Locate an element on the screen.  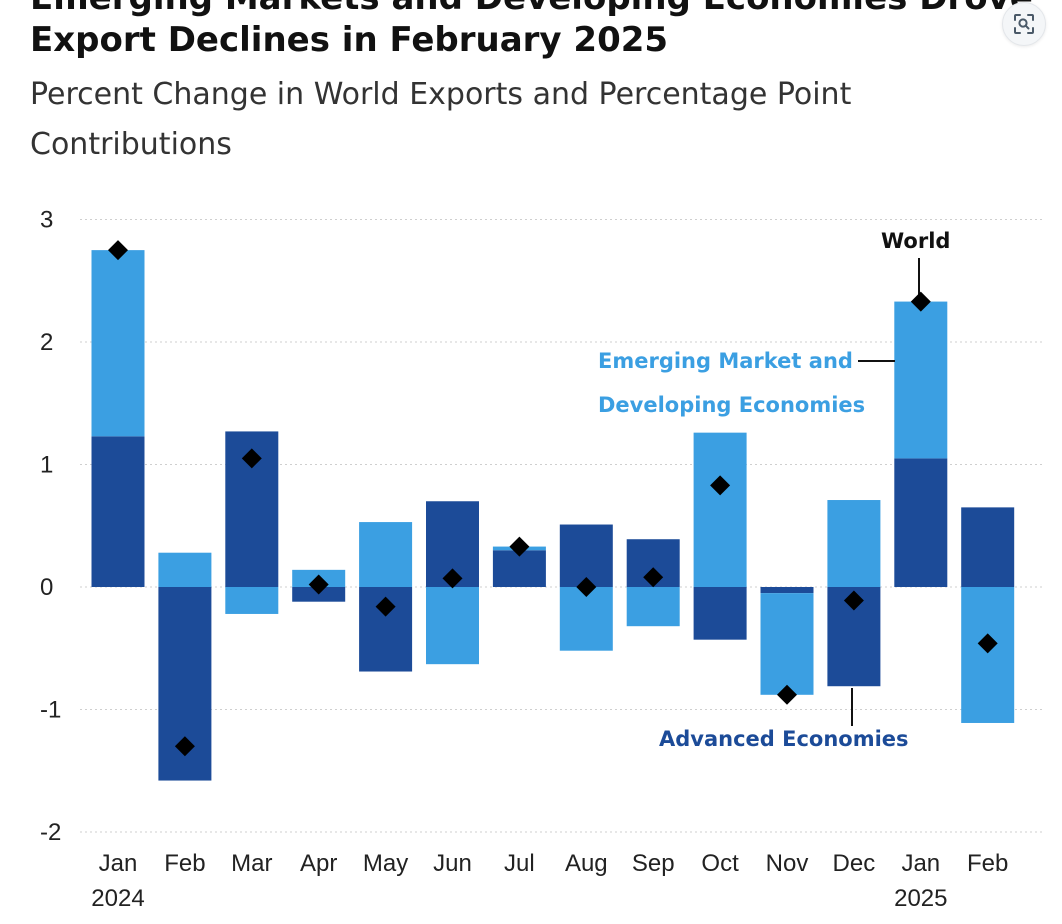
visual-search-icon is located at coordinates (1024, 24).